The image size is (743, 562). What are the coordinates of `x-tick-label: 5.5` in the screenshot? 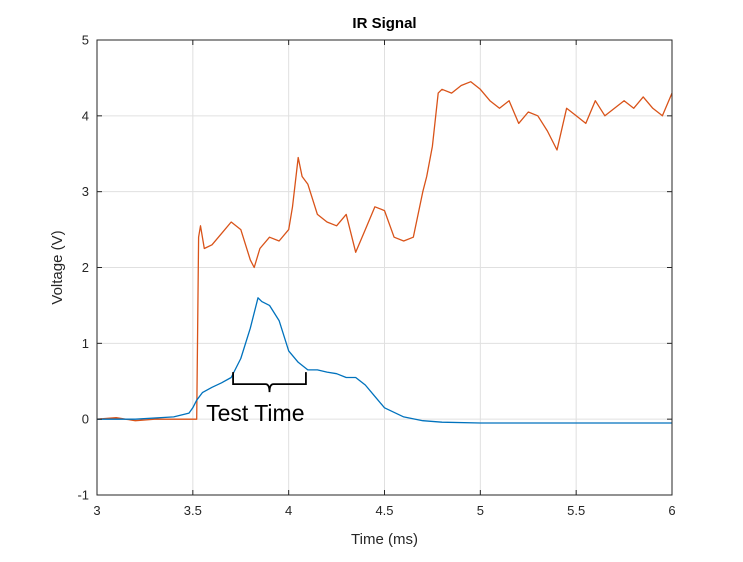 It's located at (576, 510).